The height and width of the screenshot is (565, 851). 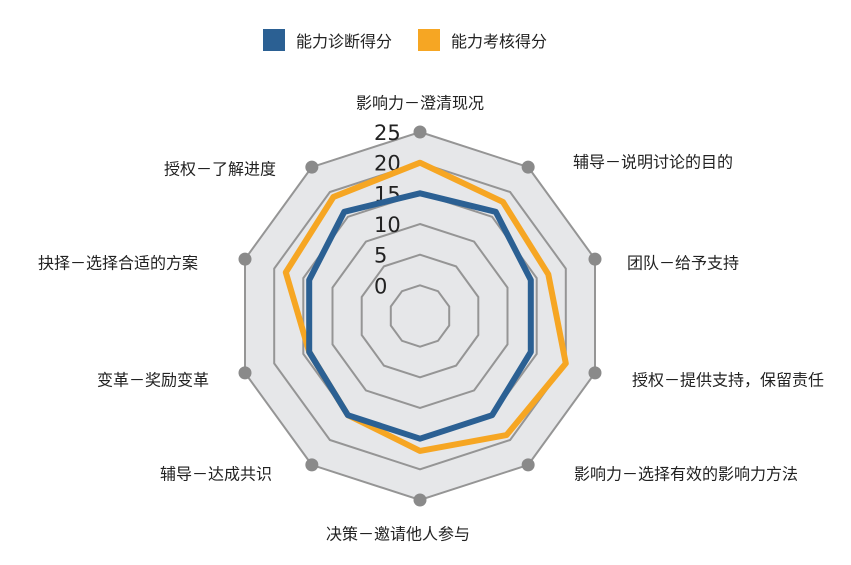 What do you see at coordinates (274, 40) in the screenshot?
I see `legend-swatch-series1` at bounding box center [274, 40].